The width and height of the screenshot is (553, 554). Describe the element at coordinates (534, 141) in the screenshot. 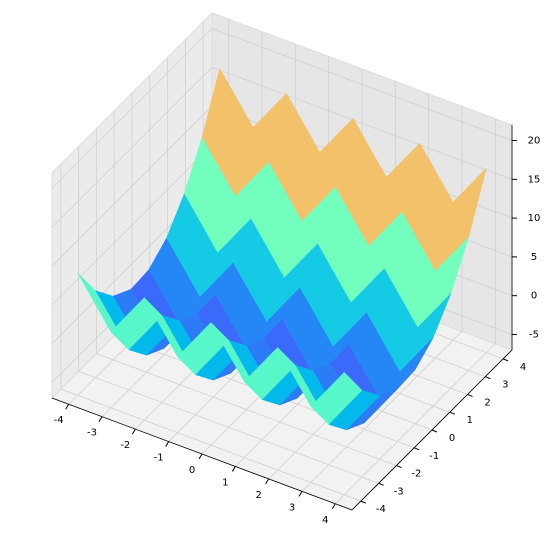

I see `z-tick-label: 20` at that location.